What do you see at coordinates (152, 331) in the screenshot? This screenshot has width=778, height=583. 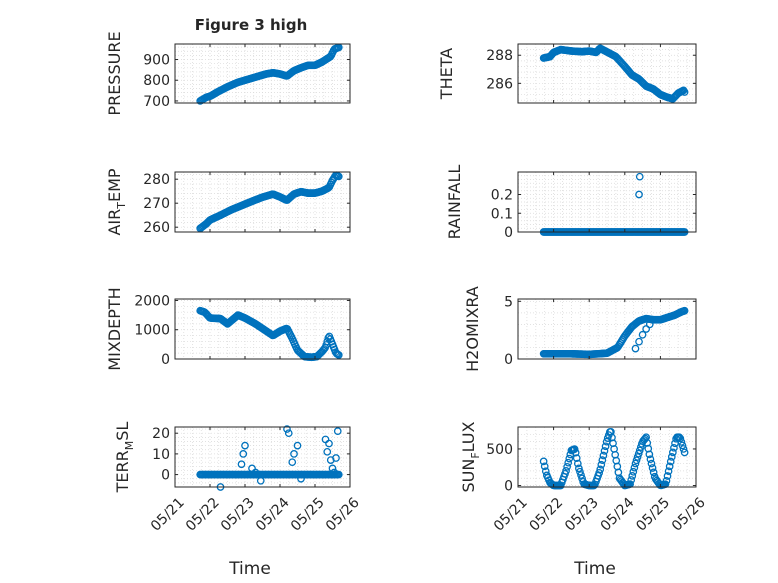 I see `y-tick-label: 1000` at bounding box center [152, 331].